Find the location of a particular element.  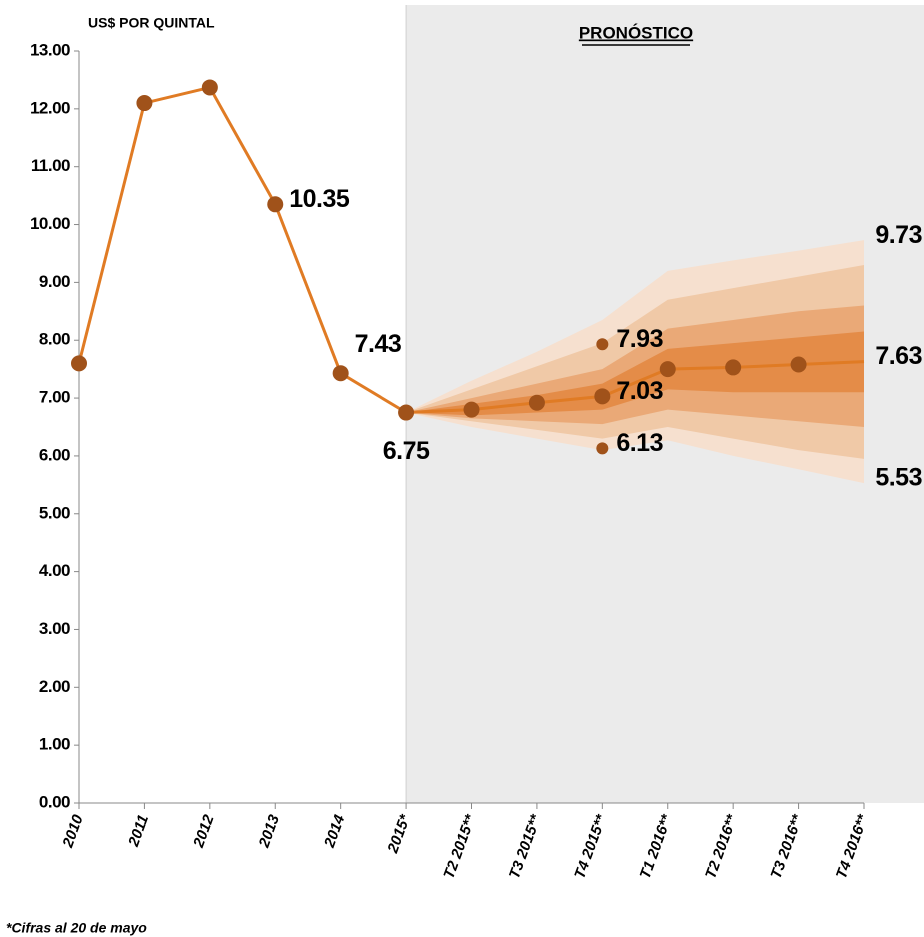

fan-band is located at coordinates (635, 373).